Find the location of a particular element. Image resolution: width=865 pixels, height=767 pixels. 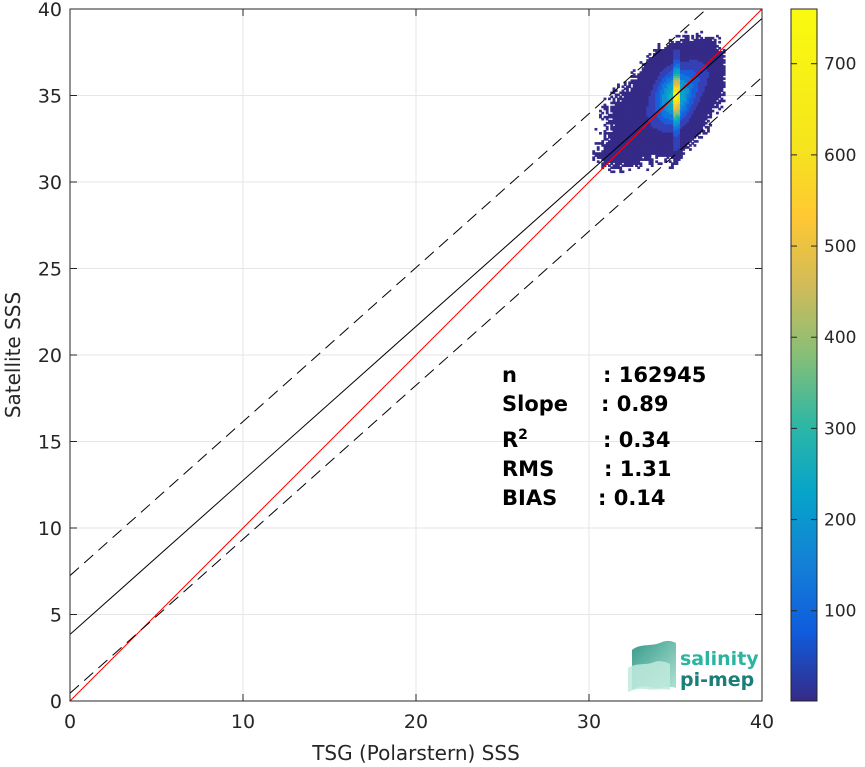

y-tick-label: 10 is located at coordinates (50, 529).